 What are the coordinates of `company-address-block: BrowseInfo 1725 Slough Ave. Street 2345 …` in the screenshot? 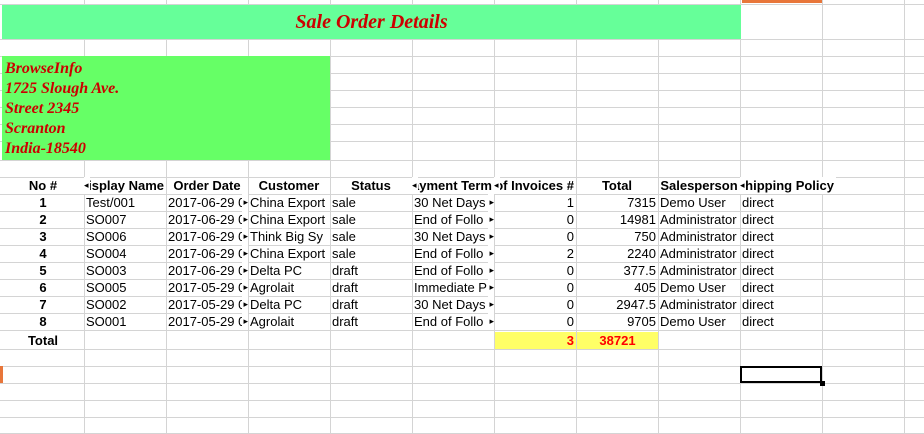 It's located at (166, 108).